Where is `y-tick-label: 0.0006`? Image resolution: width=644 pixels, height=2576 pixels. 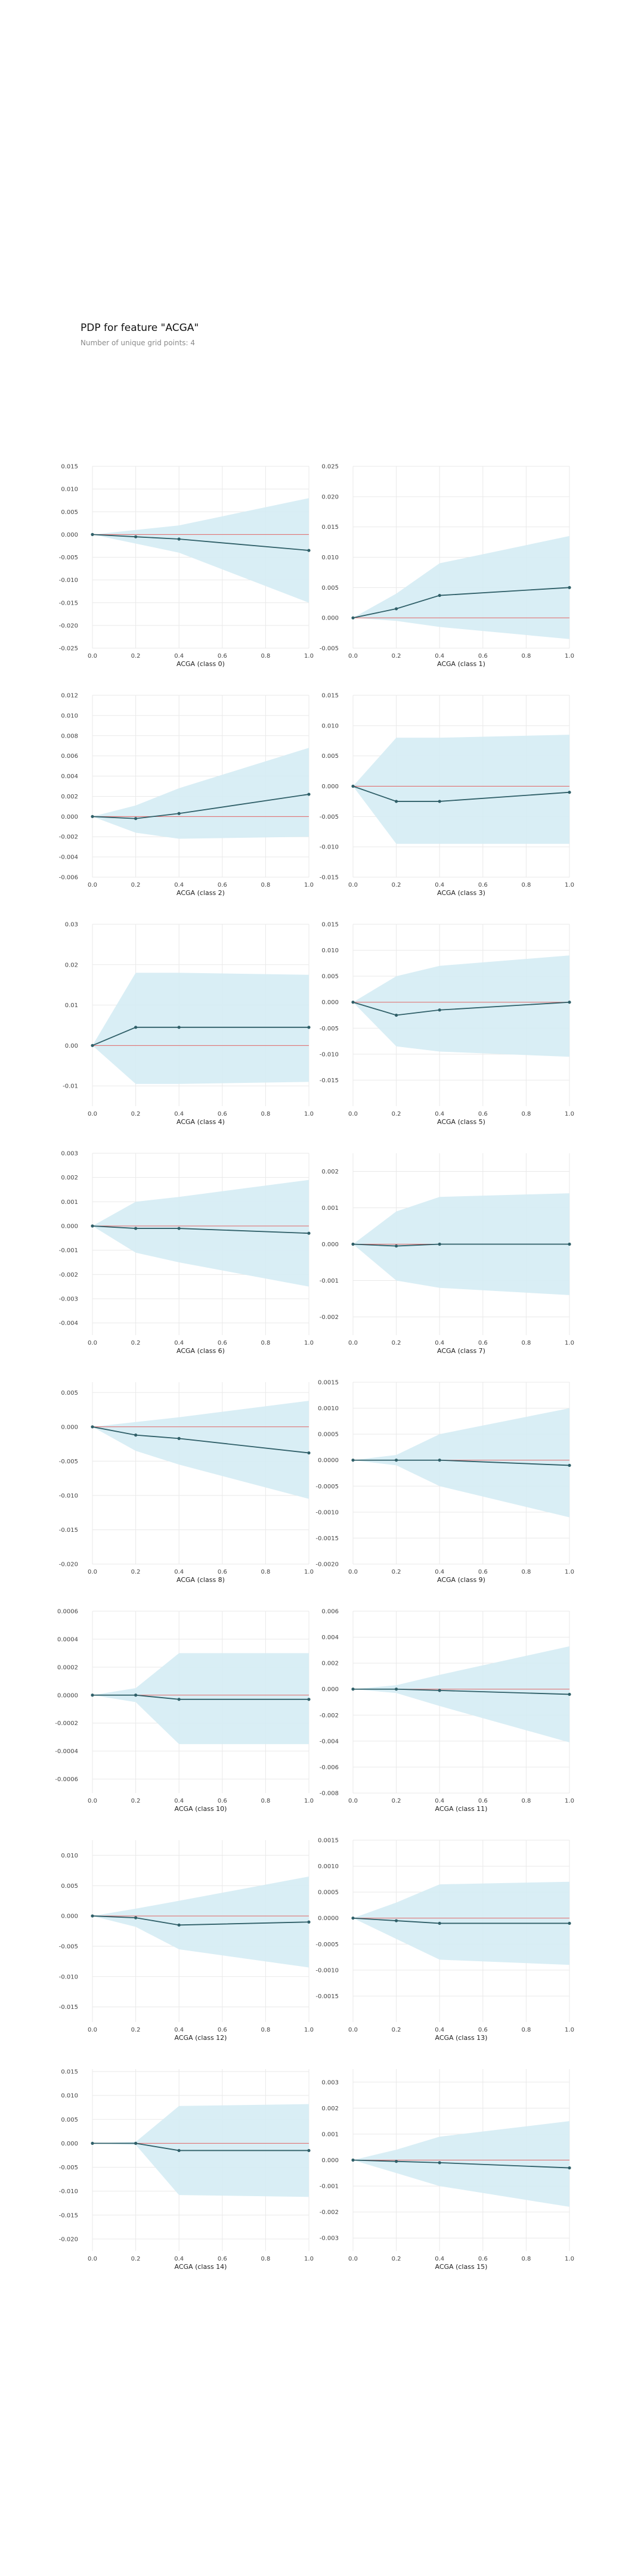 y-tick-label: 0.0006 is located at coordinates (67, 1612).